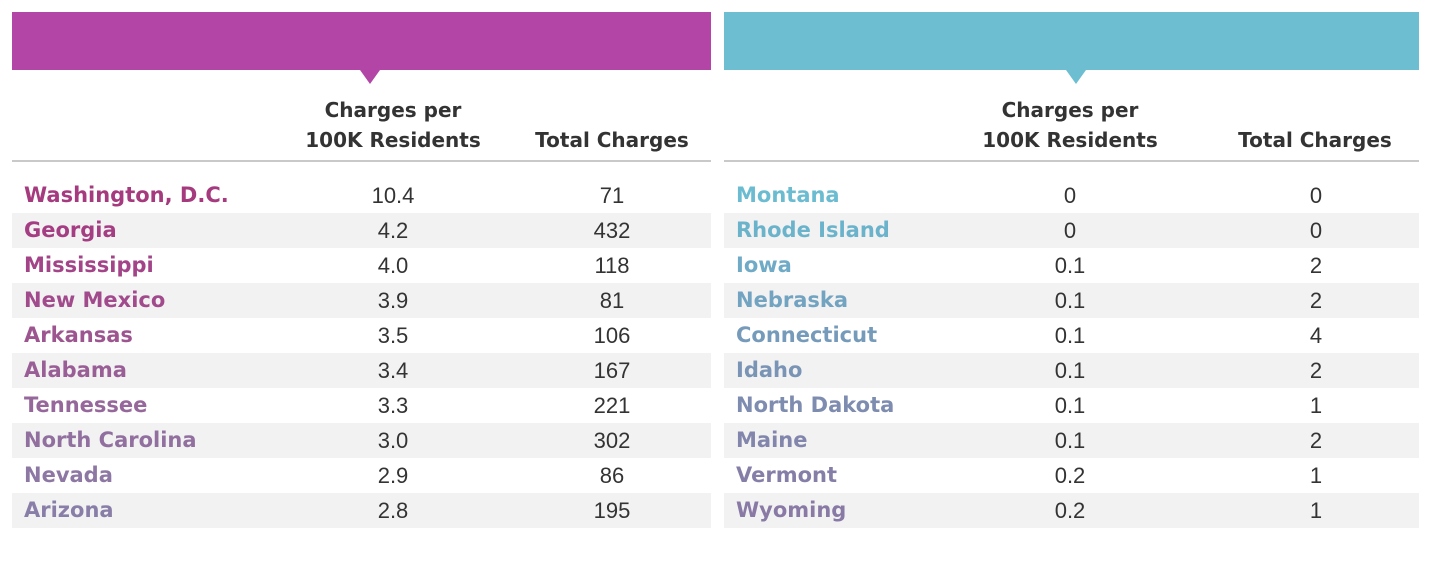 Image resolution: width=1432 pixels, height=562 pixels. Describe the element at coordinates (393, 195) in the screenshot. I see `charges-per-100k-value: 10.4` at that location.